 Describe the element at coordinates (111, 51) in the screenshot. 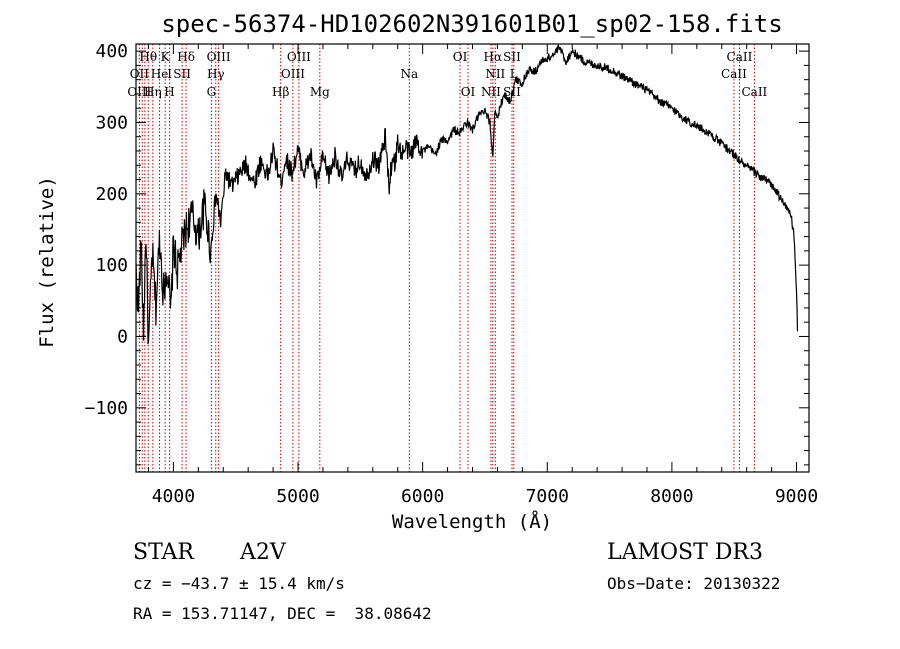

I see `y-tick-label-5: 400` at that location.